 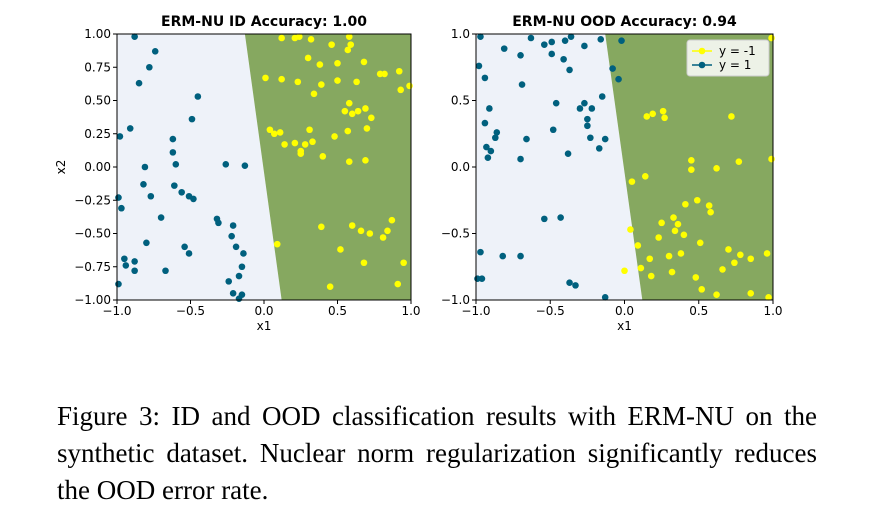 What do you see at coordinates (92, 200) in the screenshot?
I see `y-tick-label: −0.25` at bounding box center [92, 200].